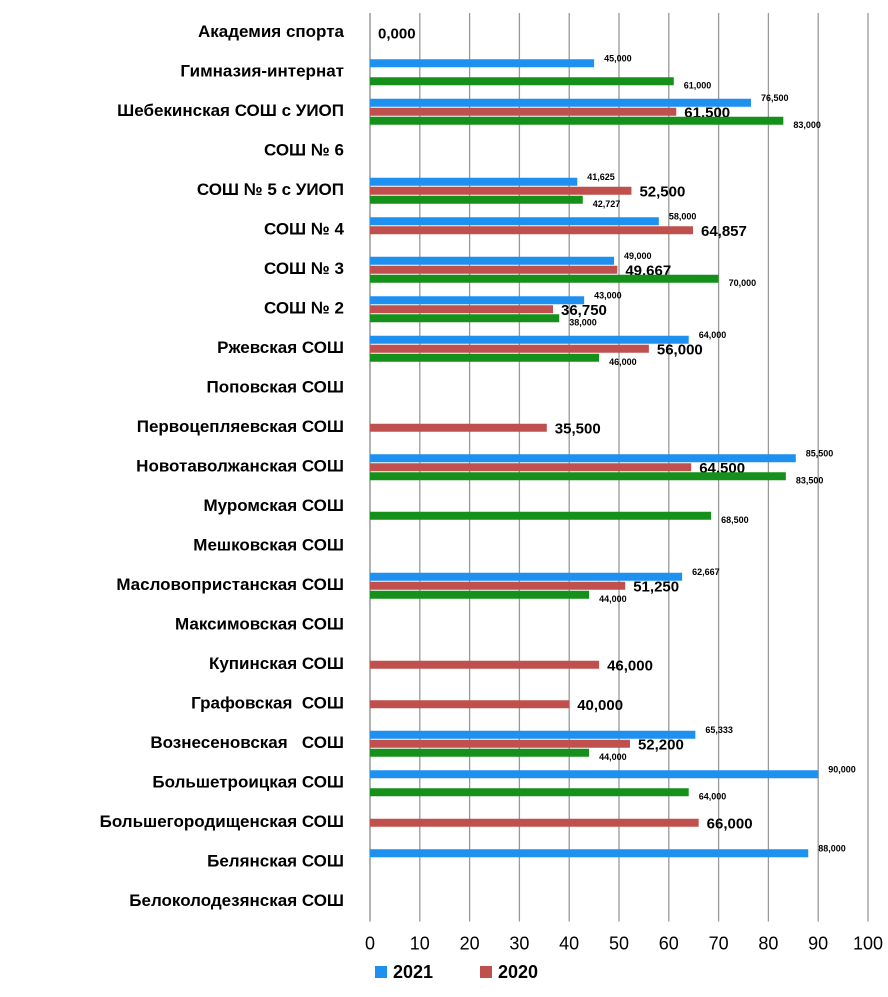 The height and width of the screenshot is (997, 888). I want to click on data-label: 64,857, so click(724, 231).